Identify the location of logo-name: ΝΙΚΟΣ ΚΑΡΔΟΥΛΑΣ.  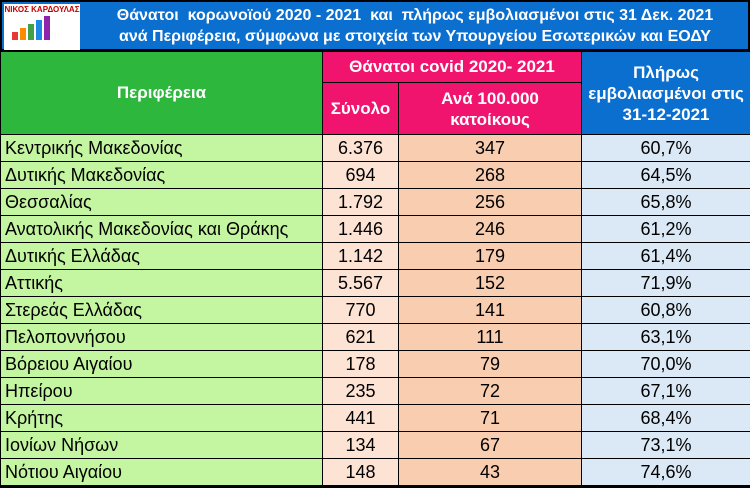
(42, 9).